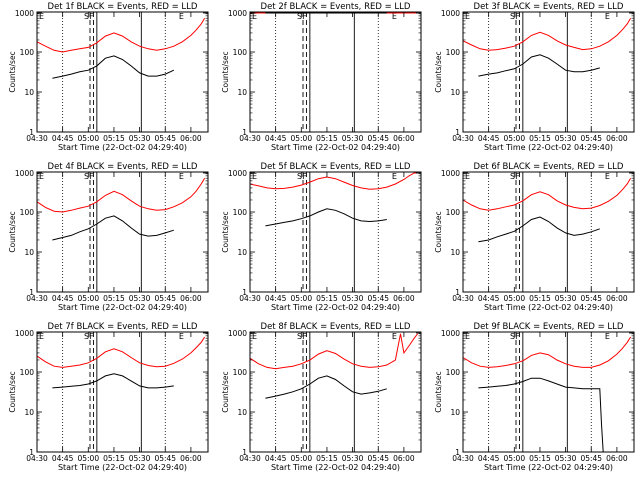 This screenshot has width=640, height=480. What do you see at coordinates (123, 7) in the screenshot?
I see `panel-title: Det 1f BLACK = Events, RED = LLD` at bounding box center [123, 7].